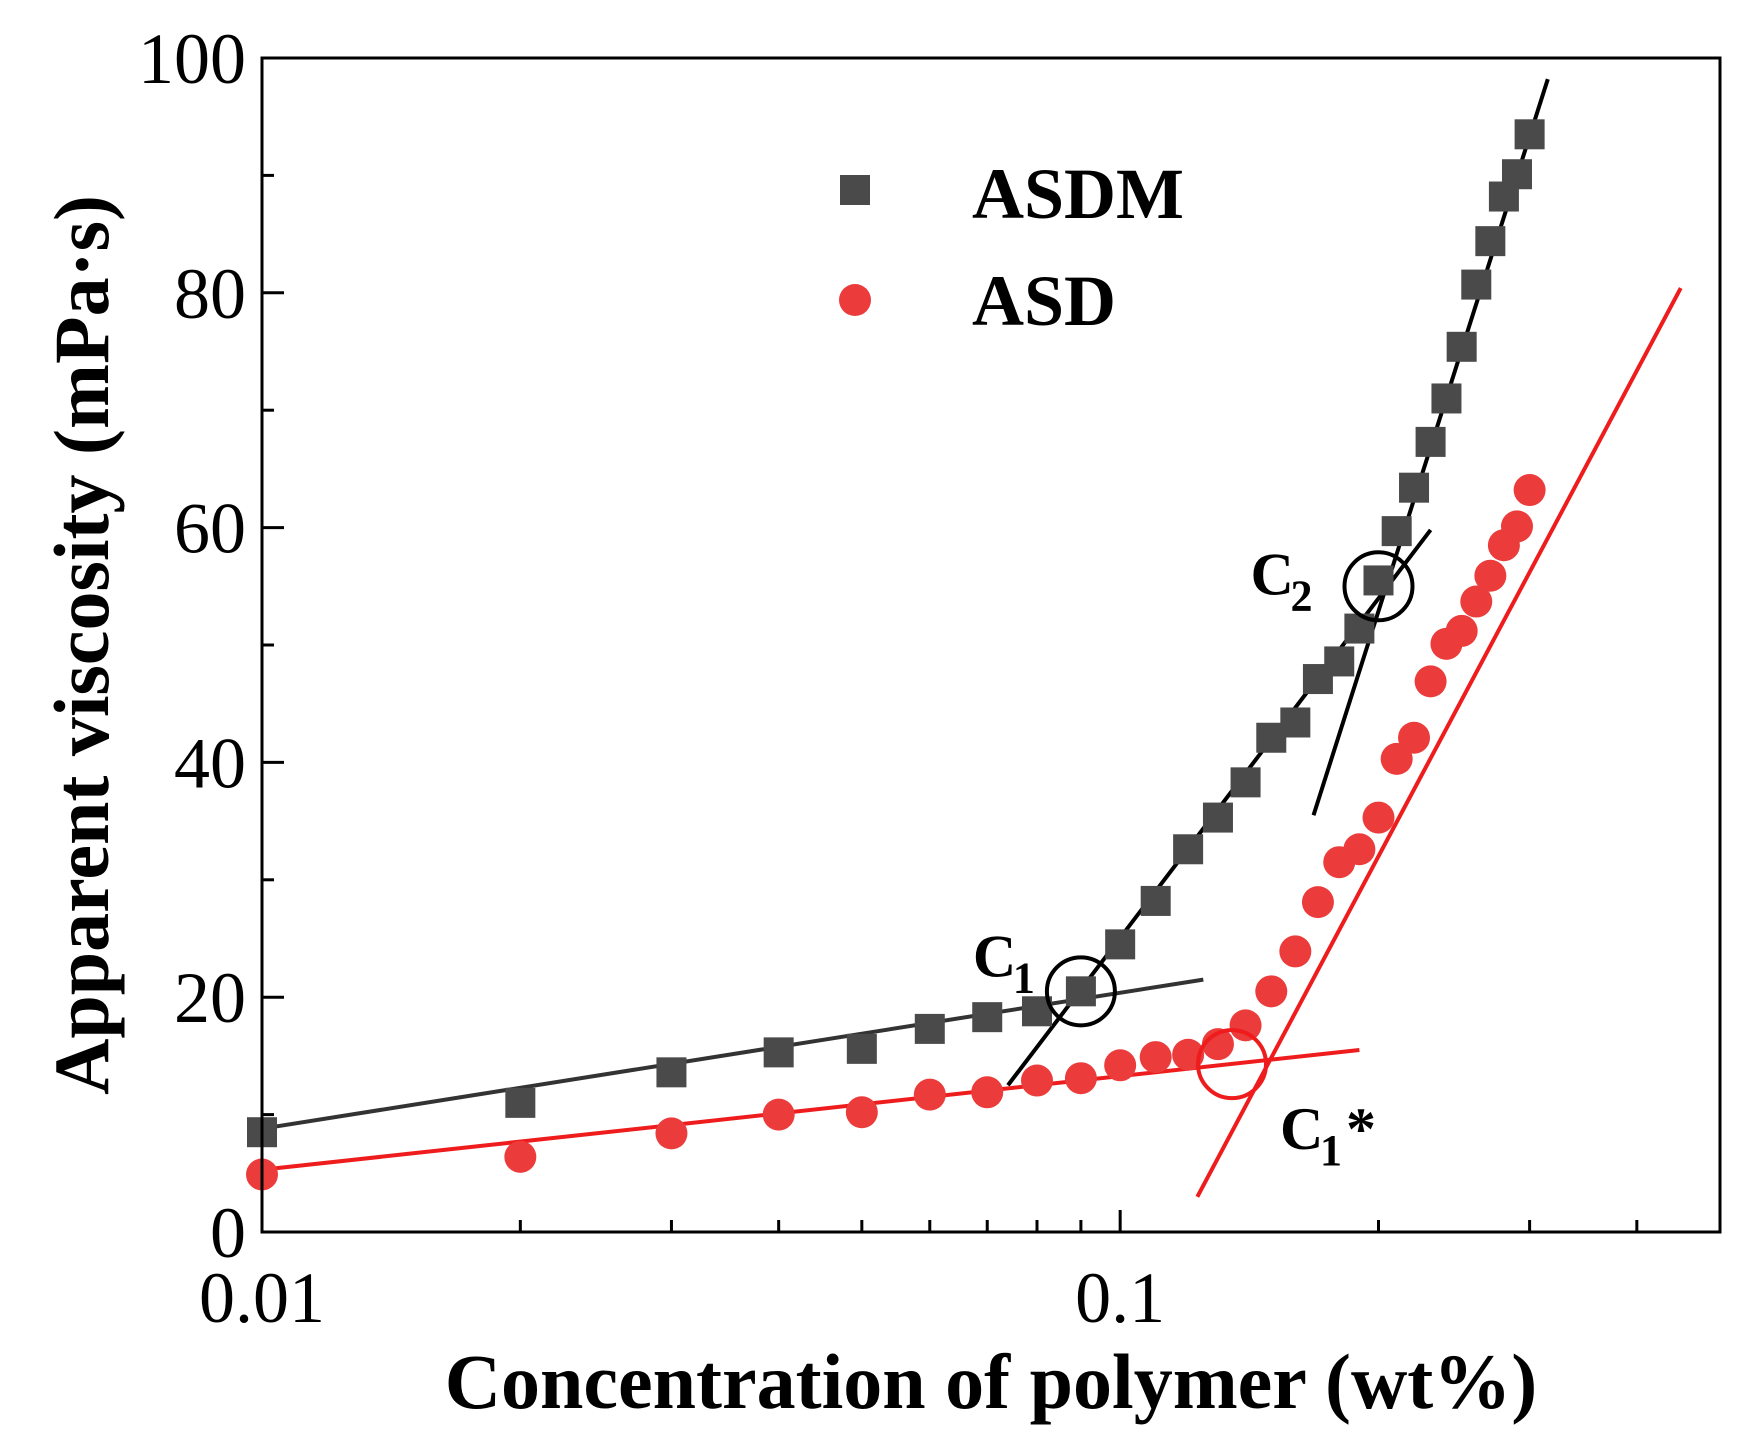 Image resolution: width=1745 pixels, height=1437 pixels. Describe the element at coordinates (1302, 595) in the screenshot. I see `critical-point-subscript: 2` at that location.